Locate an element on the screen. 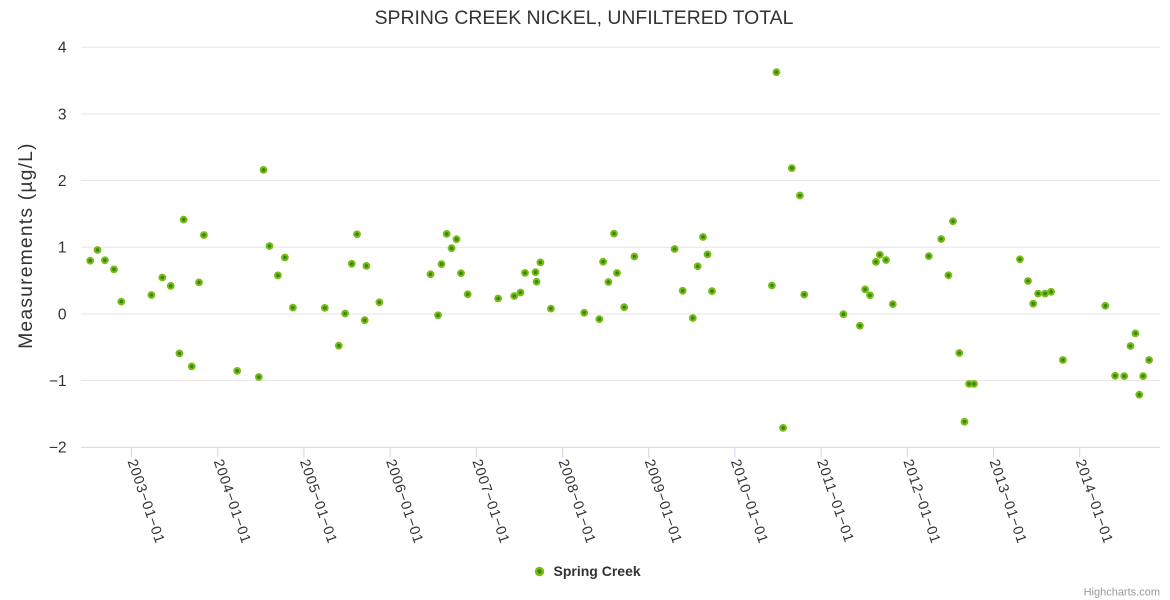 This screenshot has height=600, width=1170. svg-text: Highcharts.com is located at coordinates (1122, 593).